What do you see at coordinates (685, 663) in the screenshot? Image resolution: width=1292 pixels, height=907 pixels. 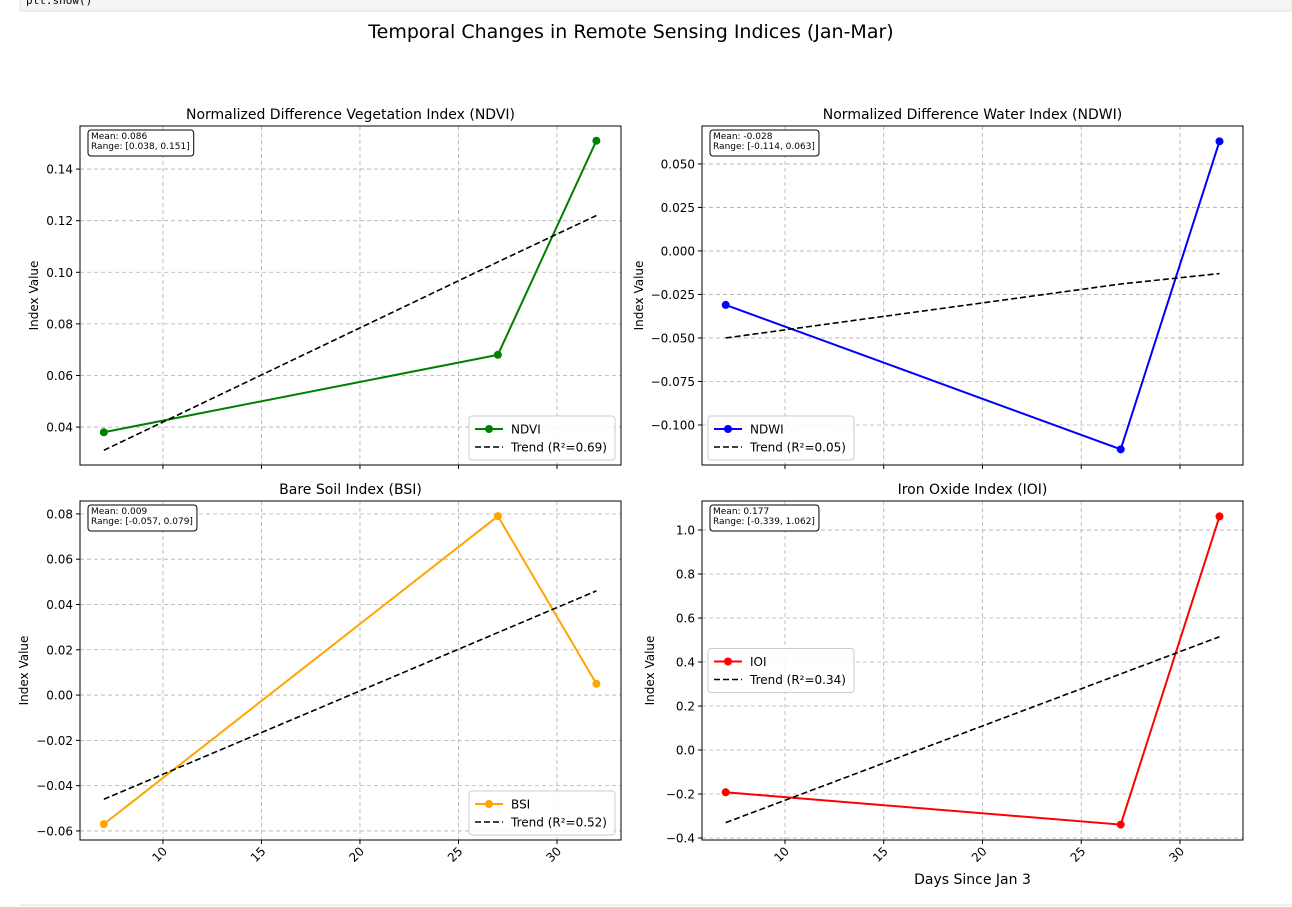 I see `y-tick-label: 0.4` at bounding box center [685, 663].